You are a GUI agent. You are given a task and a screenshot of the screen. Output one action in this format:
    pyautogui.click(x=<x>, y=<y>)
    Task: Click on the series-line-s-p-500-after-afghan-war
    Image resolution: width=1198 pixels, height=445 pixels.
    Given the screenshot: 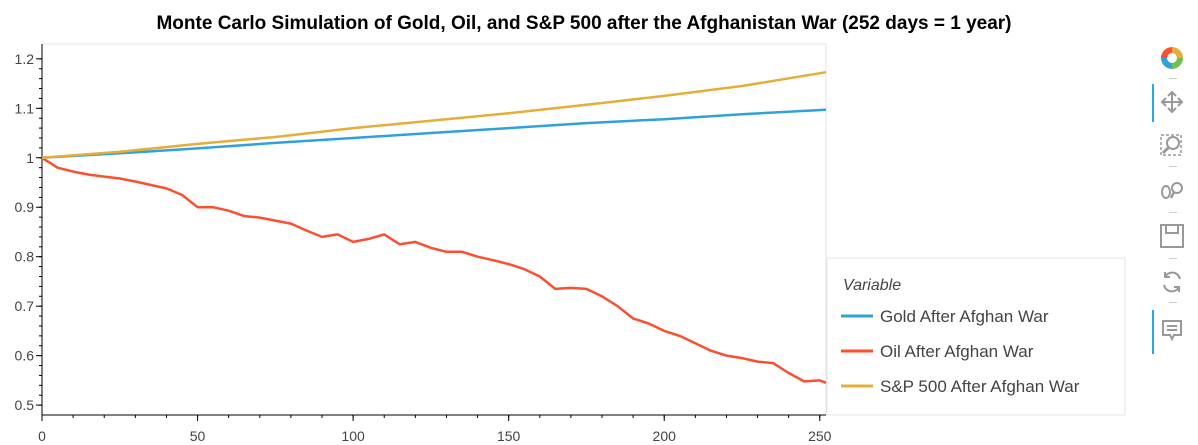 What is the action you would take?
    pyautogui.click(x=434, y=115)
    